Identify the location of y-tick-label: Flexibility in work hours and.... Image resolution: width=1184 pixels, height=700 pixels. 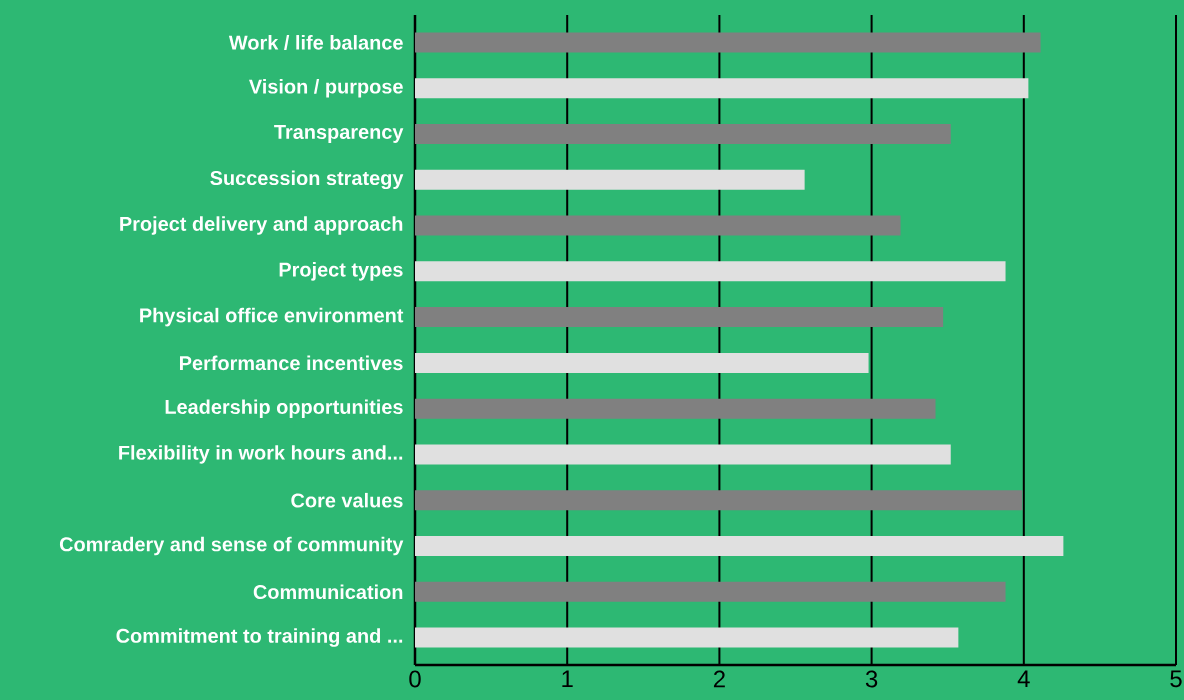
(261, 454).